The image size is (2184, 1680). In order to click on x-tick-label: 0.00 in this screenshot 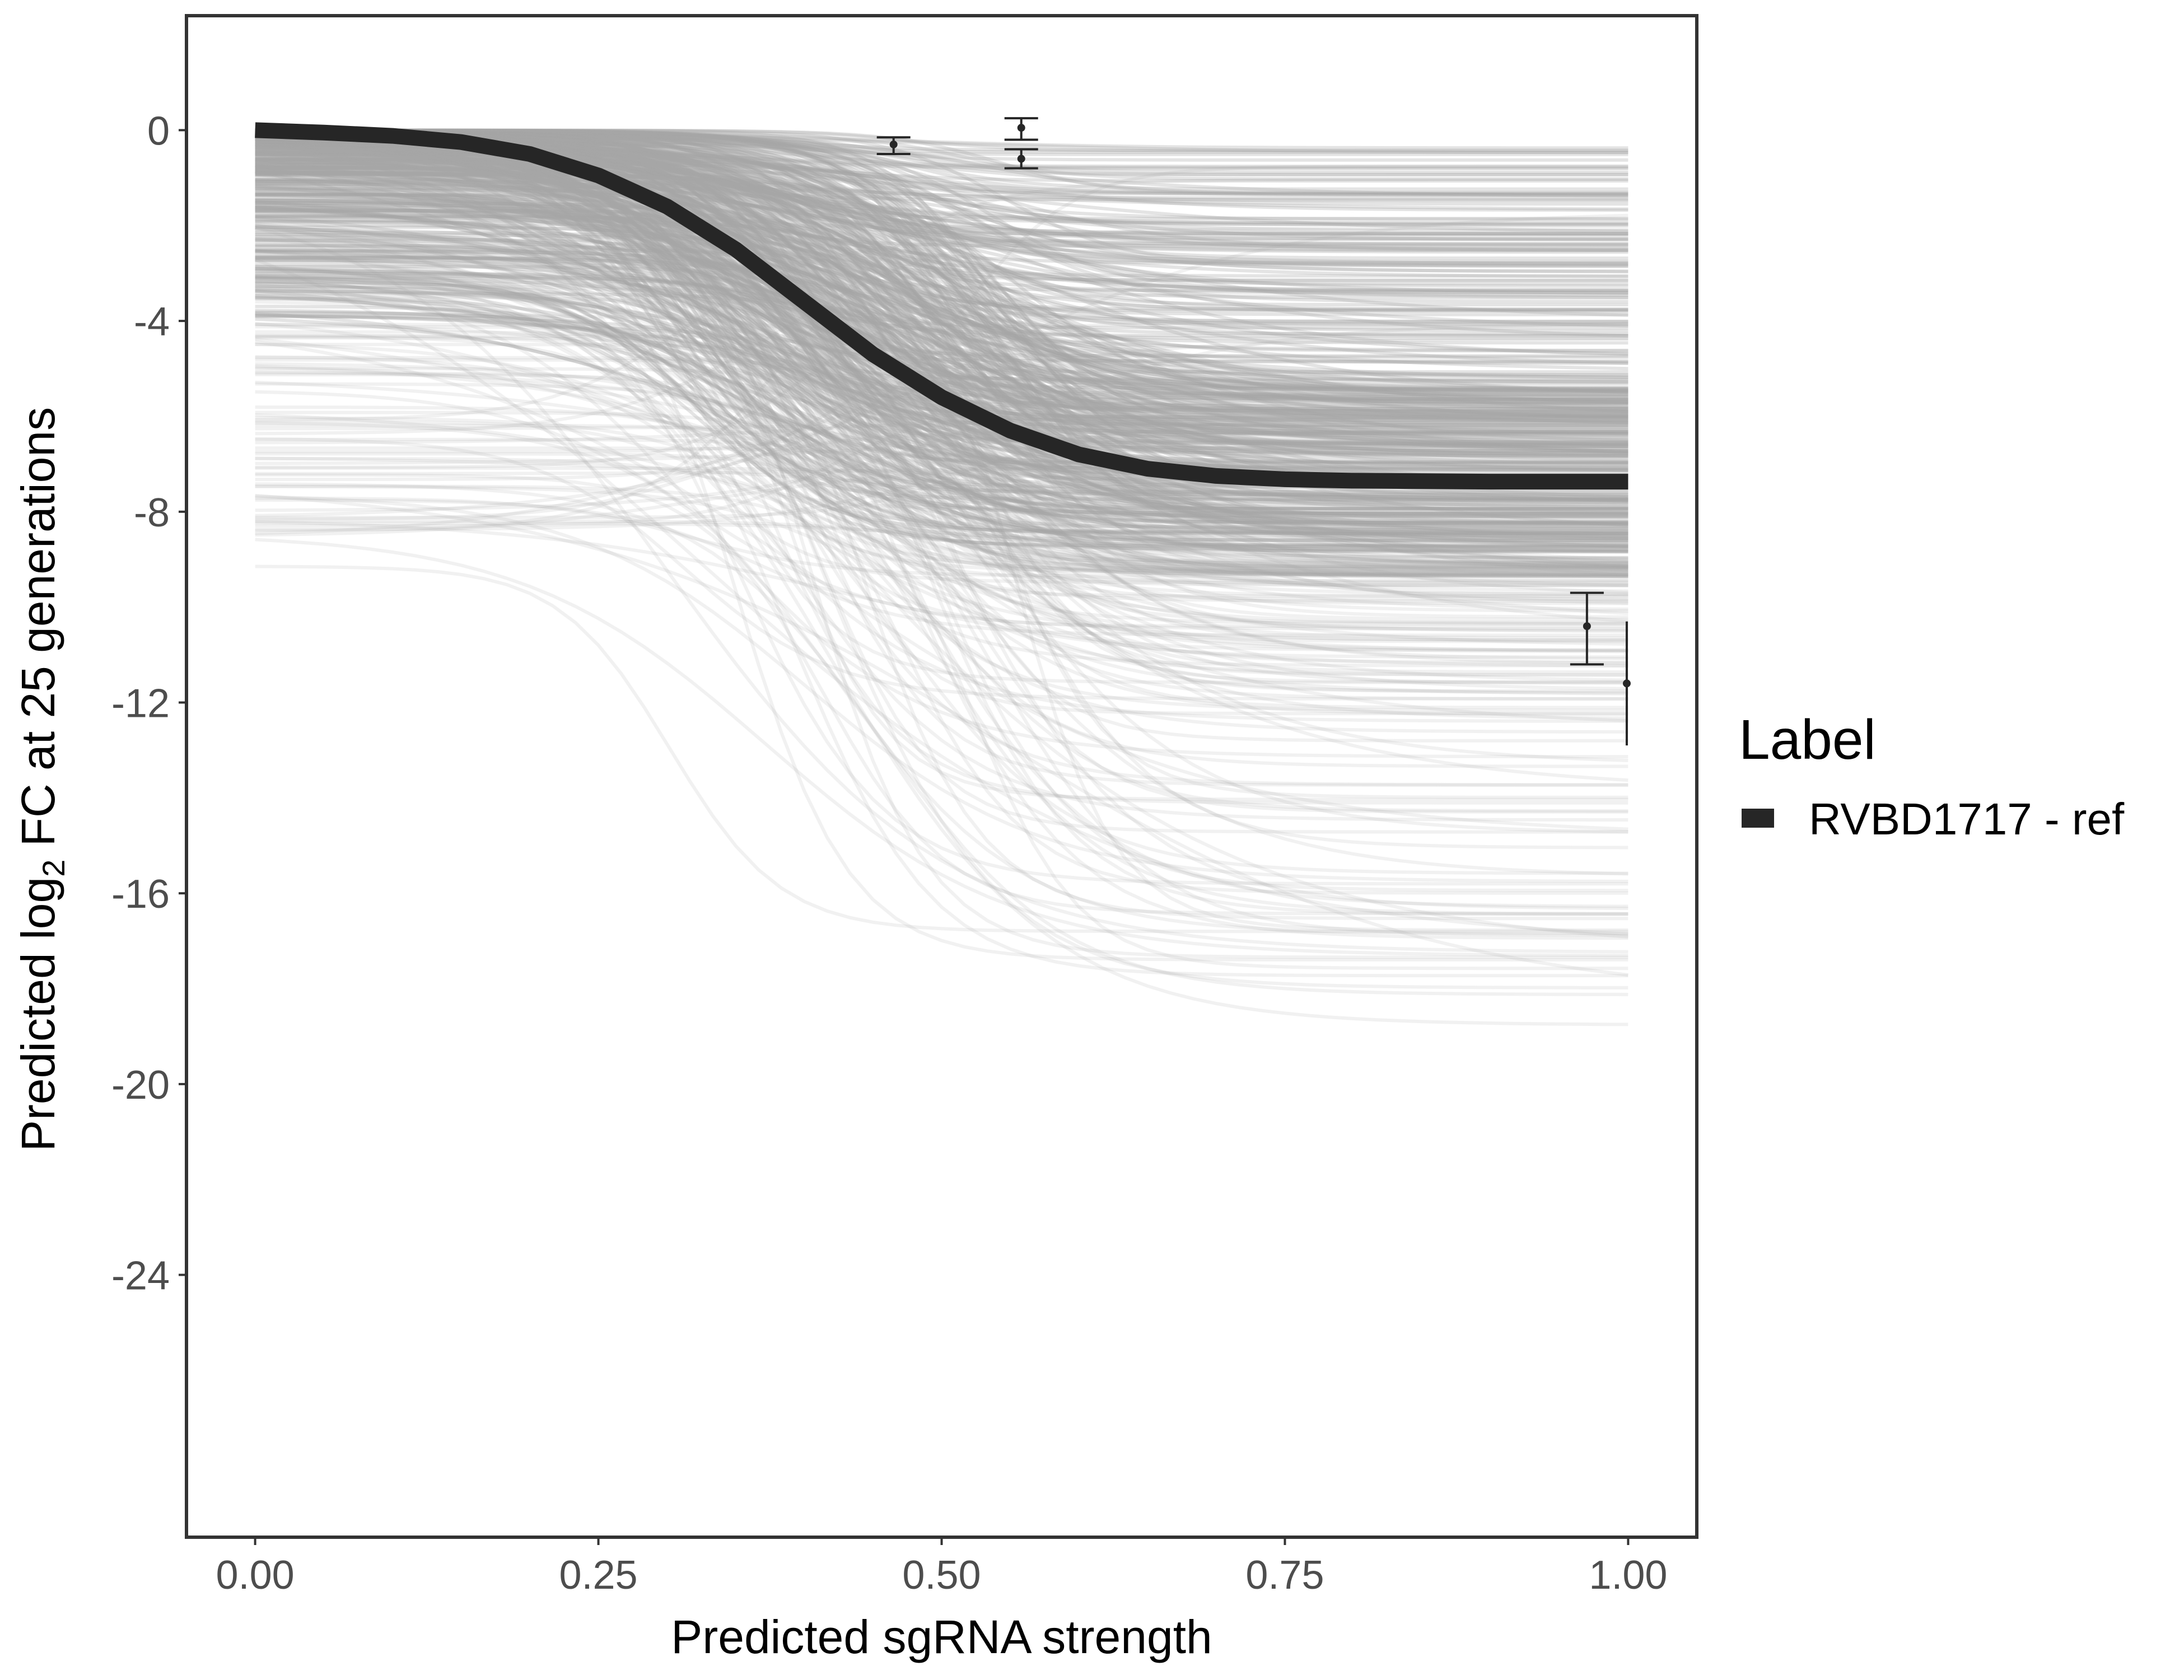, I will do `click(256, 1576)`.